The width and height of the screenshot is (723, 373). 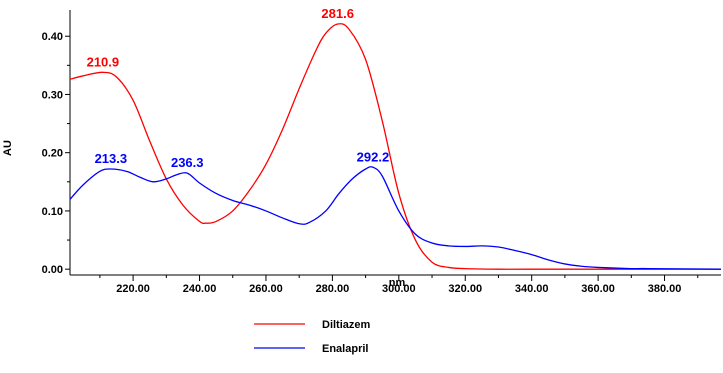 What do you see at coordinates (333, 289) in the screenshot?
I see `x-tick-label: 280.00` at bounding box center [333, 289].